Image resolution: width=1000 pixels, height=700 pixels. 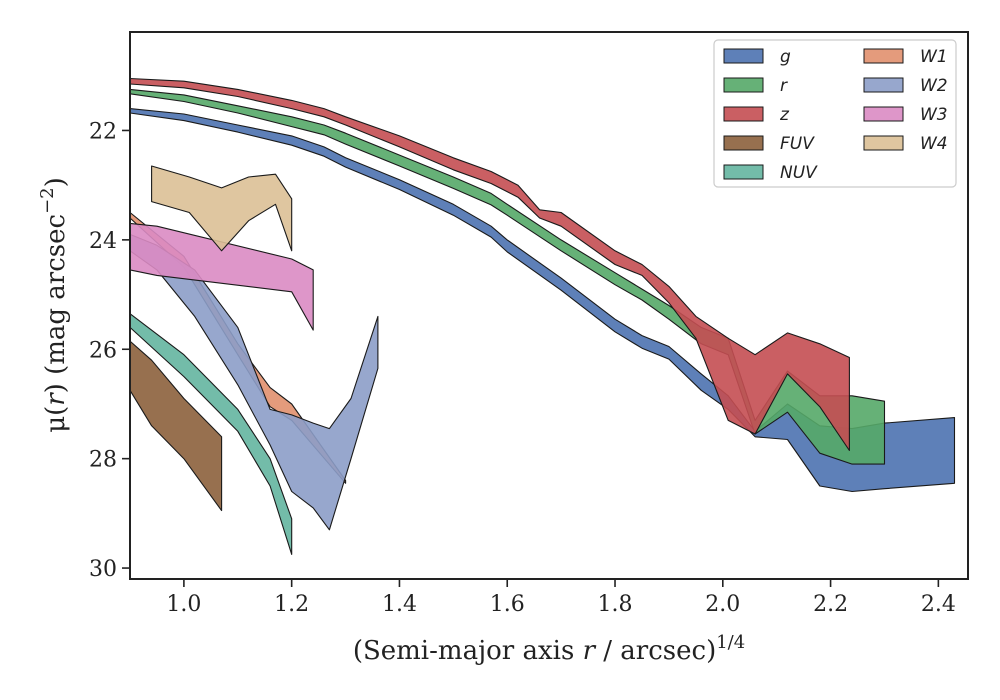 I want to click on legend-label-z: z, so click(x=784, y=115).